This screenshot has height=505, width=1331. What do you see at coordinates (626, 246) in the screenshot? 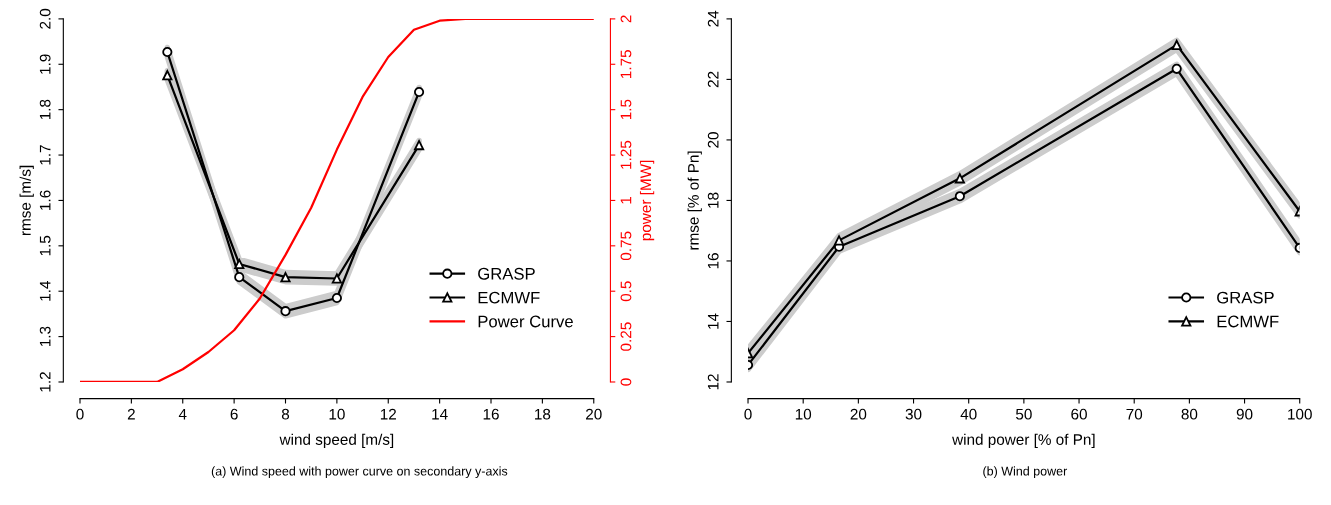
I see `y2-tick-label: 0.75` at bounding box center [626, 246].